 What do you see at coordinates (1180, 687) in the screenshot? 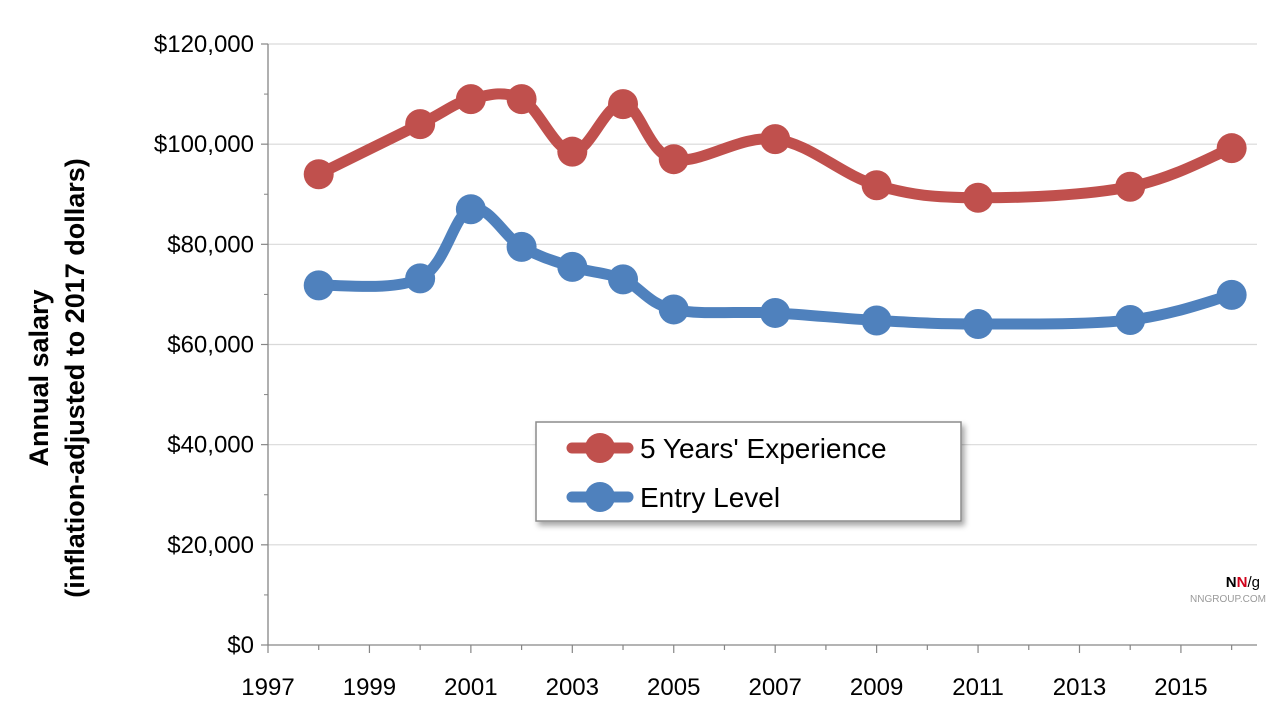
I see `x-tick-label: 2015` at bounding box center [1180, 687].